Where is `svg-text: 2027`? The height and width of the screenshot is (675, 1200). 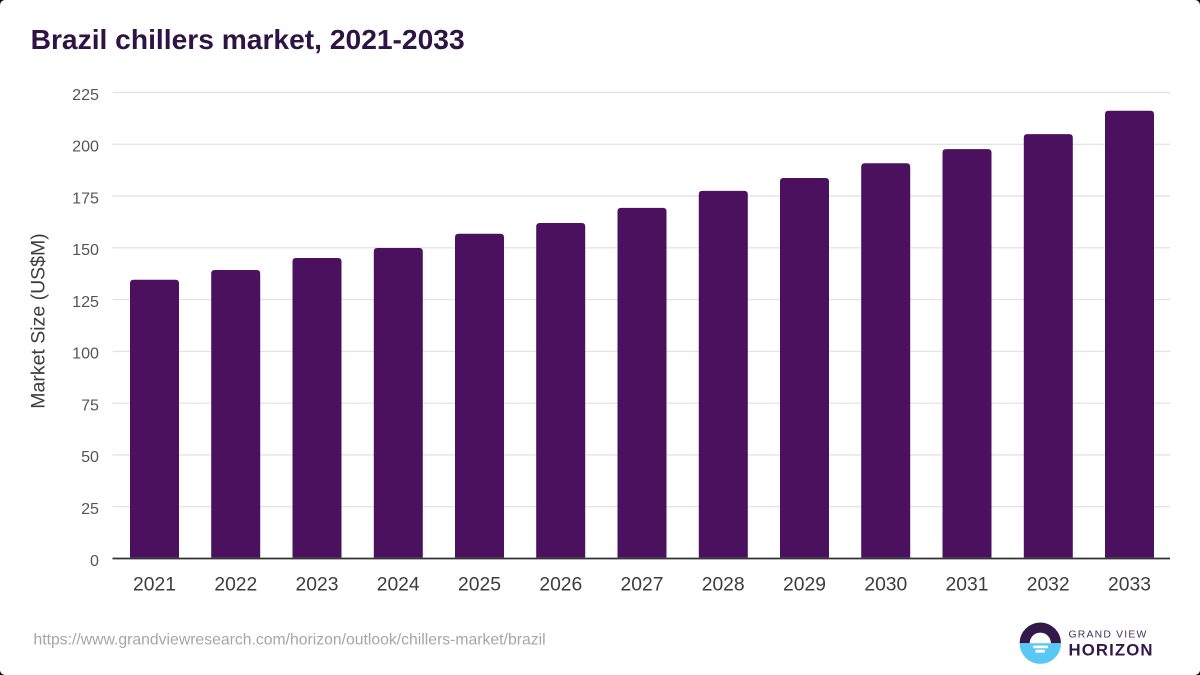 svg-text: 2027 is located at coordinates (642, 585).